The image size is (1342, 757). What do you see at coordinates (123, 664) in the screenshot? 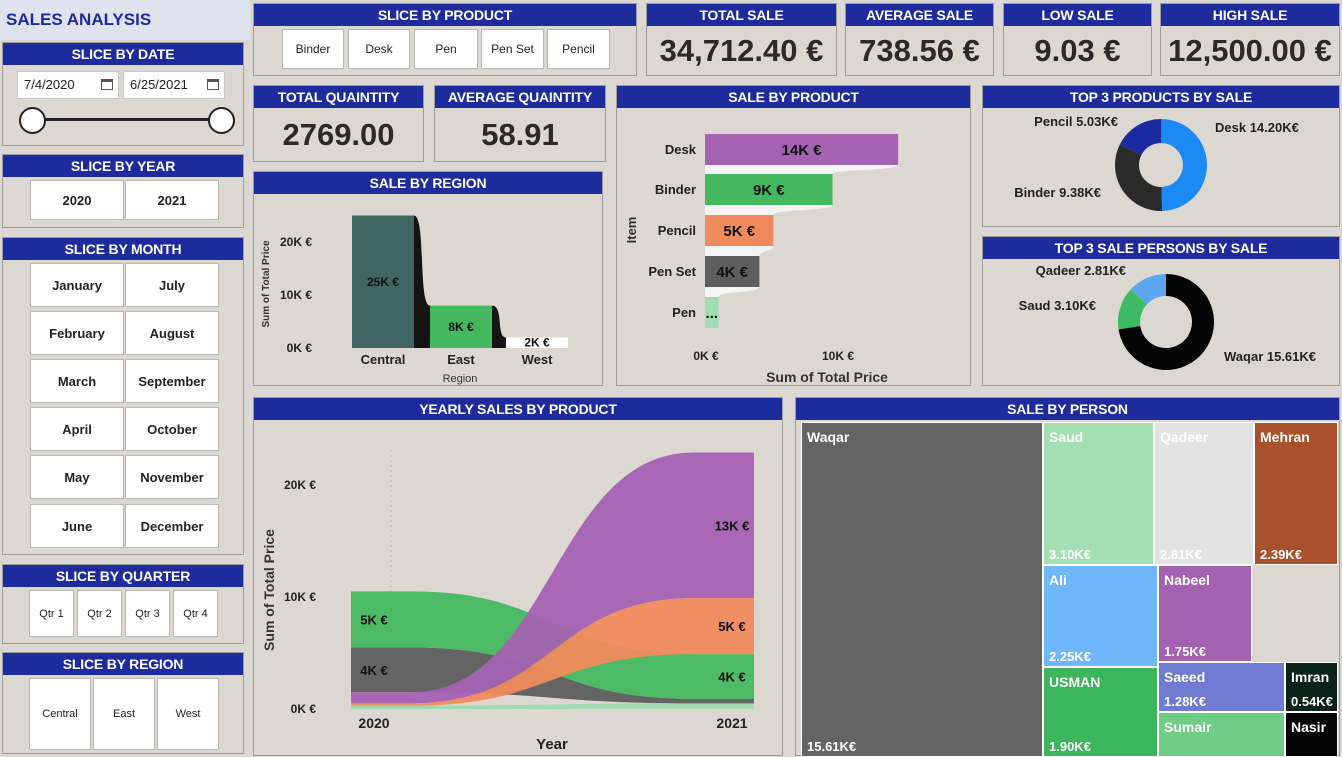
I see `slice-by-region-header: SLICE BY REGION` at bounding box center [123, 664].